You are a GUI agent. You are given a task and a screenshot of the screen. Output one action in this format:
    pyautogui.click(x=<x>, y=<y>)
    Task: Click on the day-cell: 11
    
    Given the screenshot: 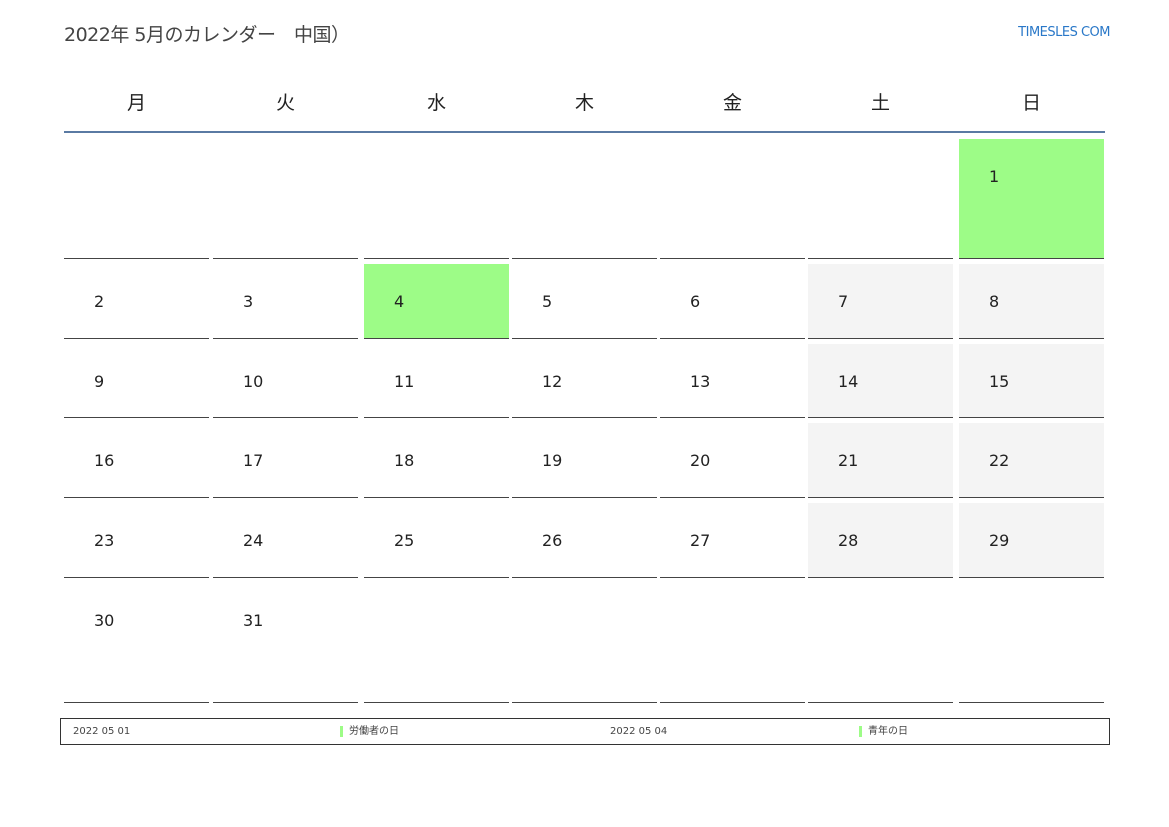 What is the action you would take?
    pyautogui.click(x=436, y=381)
    